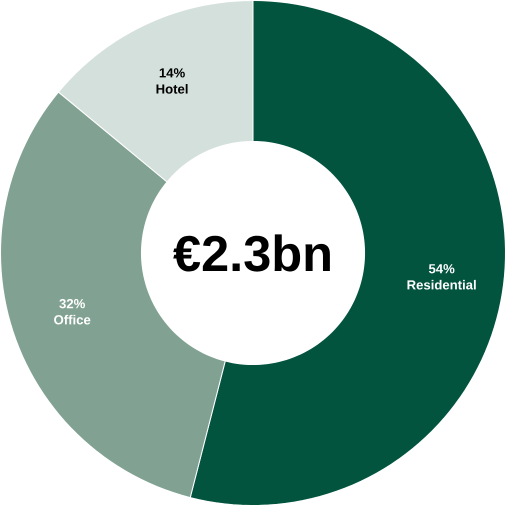 The image size is (506, 506). I want to click on slice-label: Residential, so click(441, 285).